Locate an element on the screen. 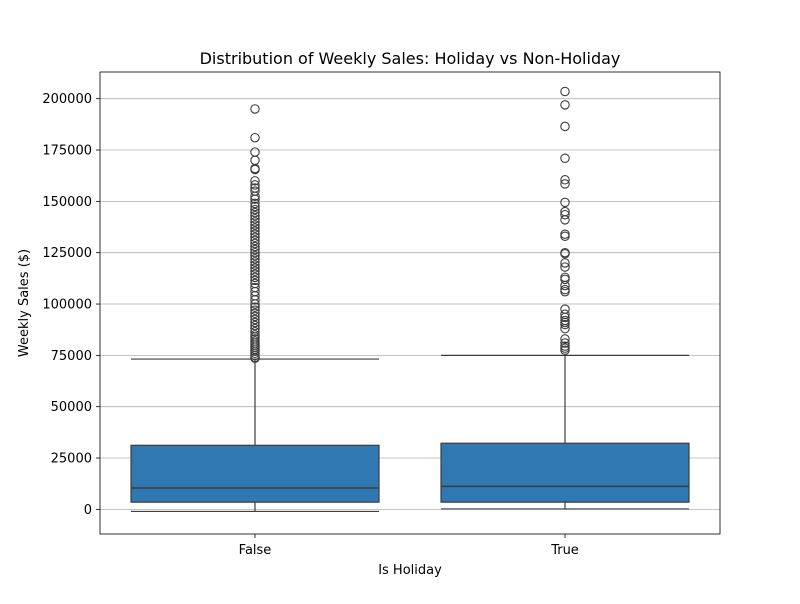  y-tick-label: 100000 is located at coordinates (67, 305).